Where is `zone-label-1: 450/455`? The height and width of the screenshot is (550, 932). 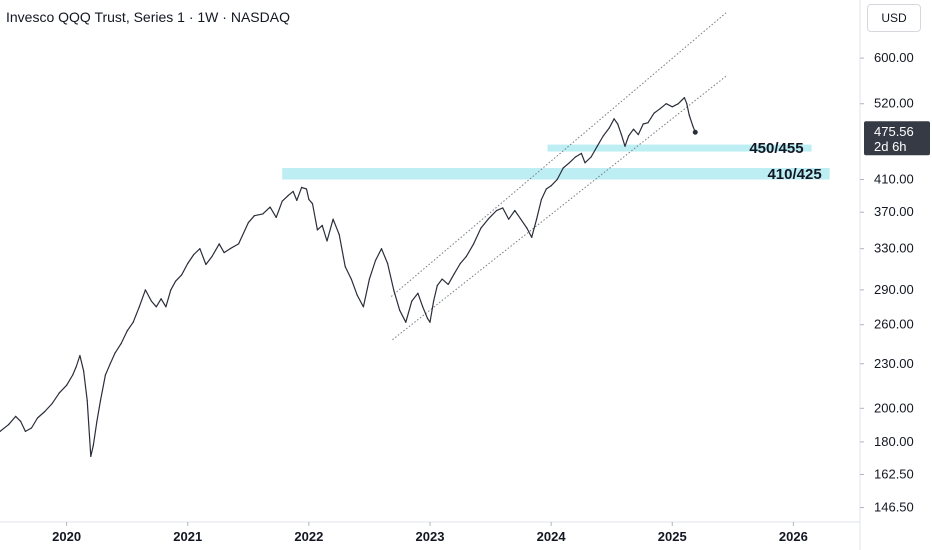 zone-label-1: 450/455 is located at coordinates (776, 148).